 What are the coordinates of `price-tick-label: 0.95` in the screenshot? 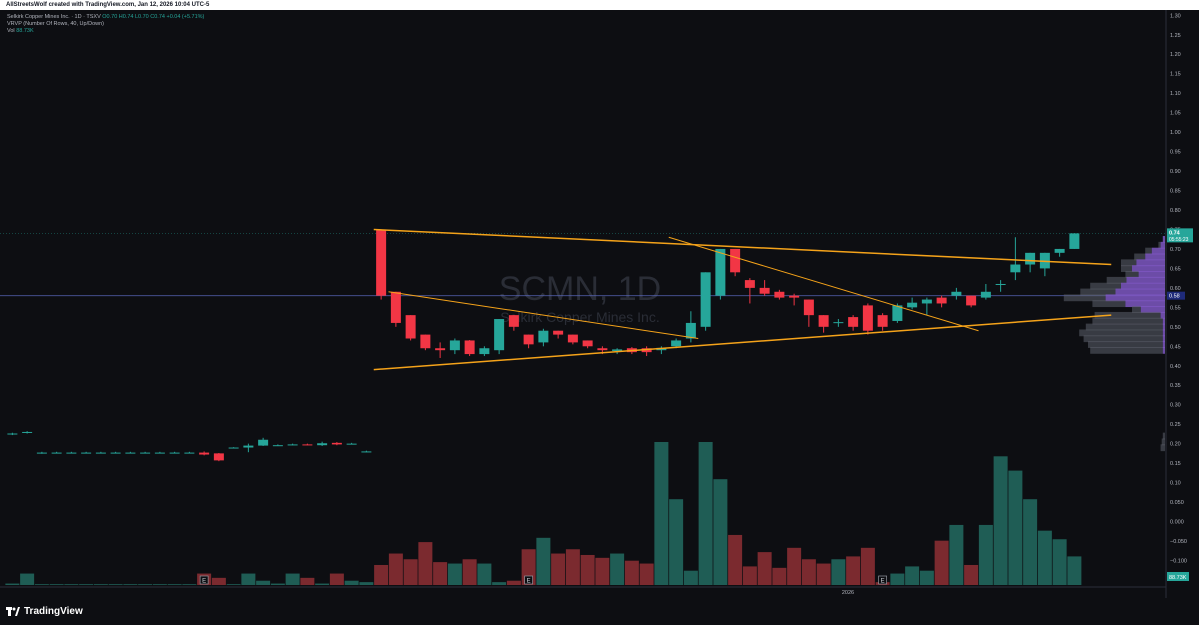 It's located at (1175, 153).